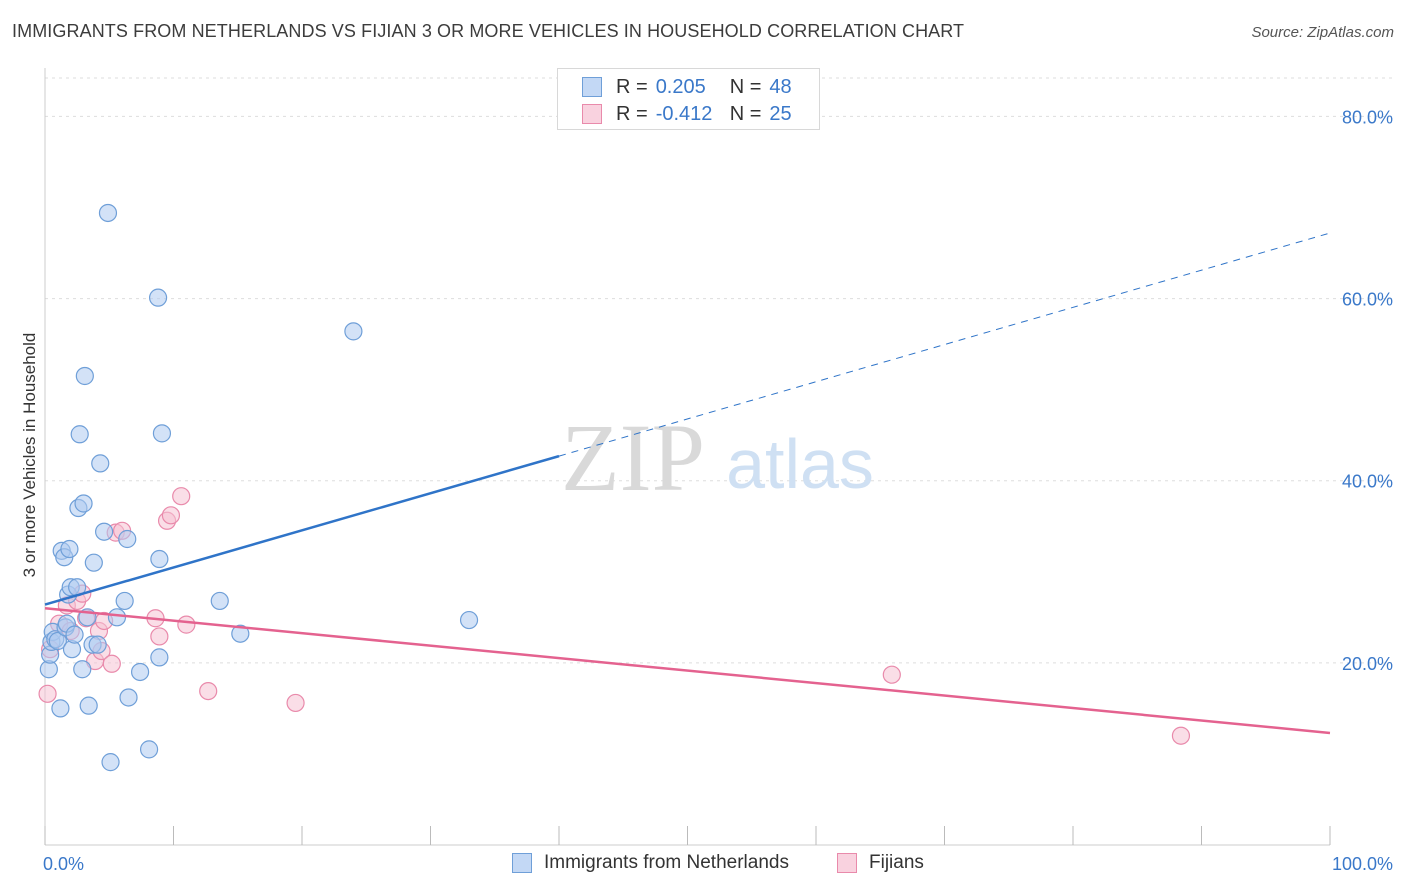 Image resolution: width=1406 pixels, height=892 pixels. Describe the element at coordinates (684, 113) in the screenshot. I see `r-value: -0.412` at that location.